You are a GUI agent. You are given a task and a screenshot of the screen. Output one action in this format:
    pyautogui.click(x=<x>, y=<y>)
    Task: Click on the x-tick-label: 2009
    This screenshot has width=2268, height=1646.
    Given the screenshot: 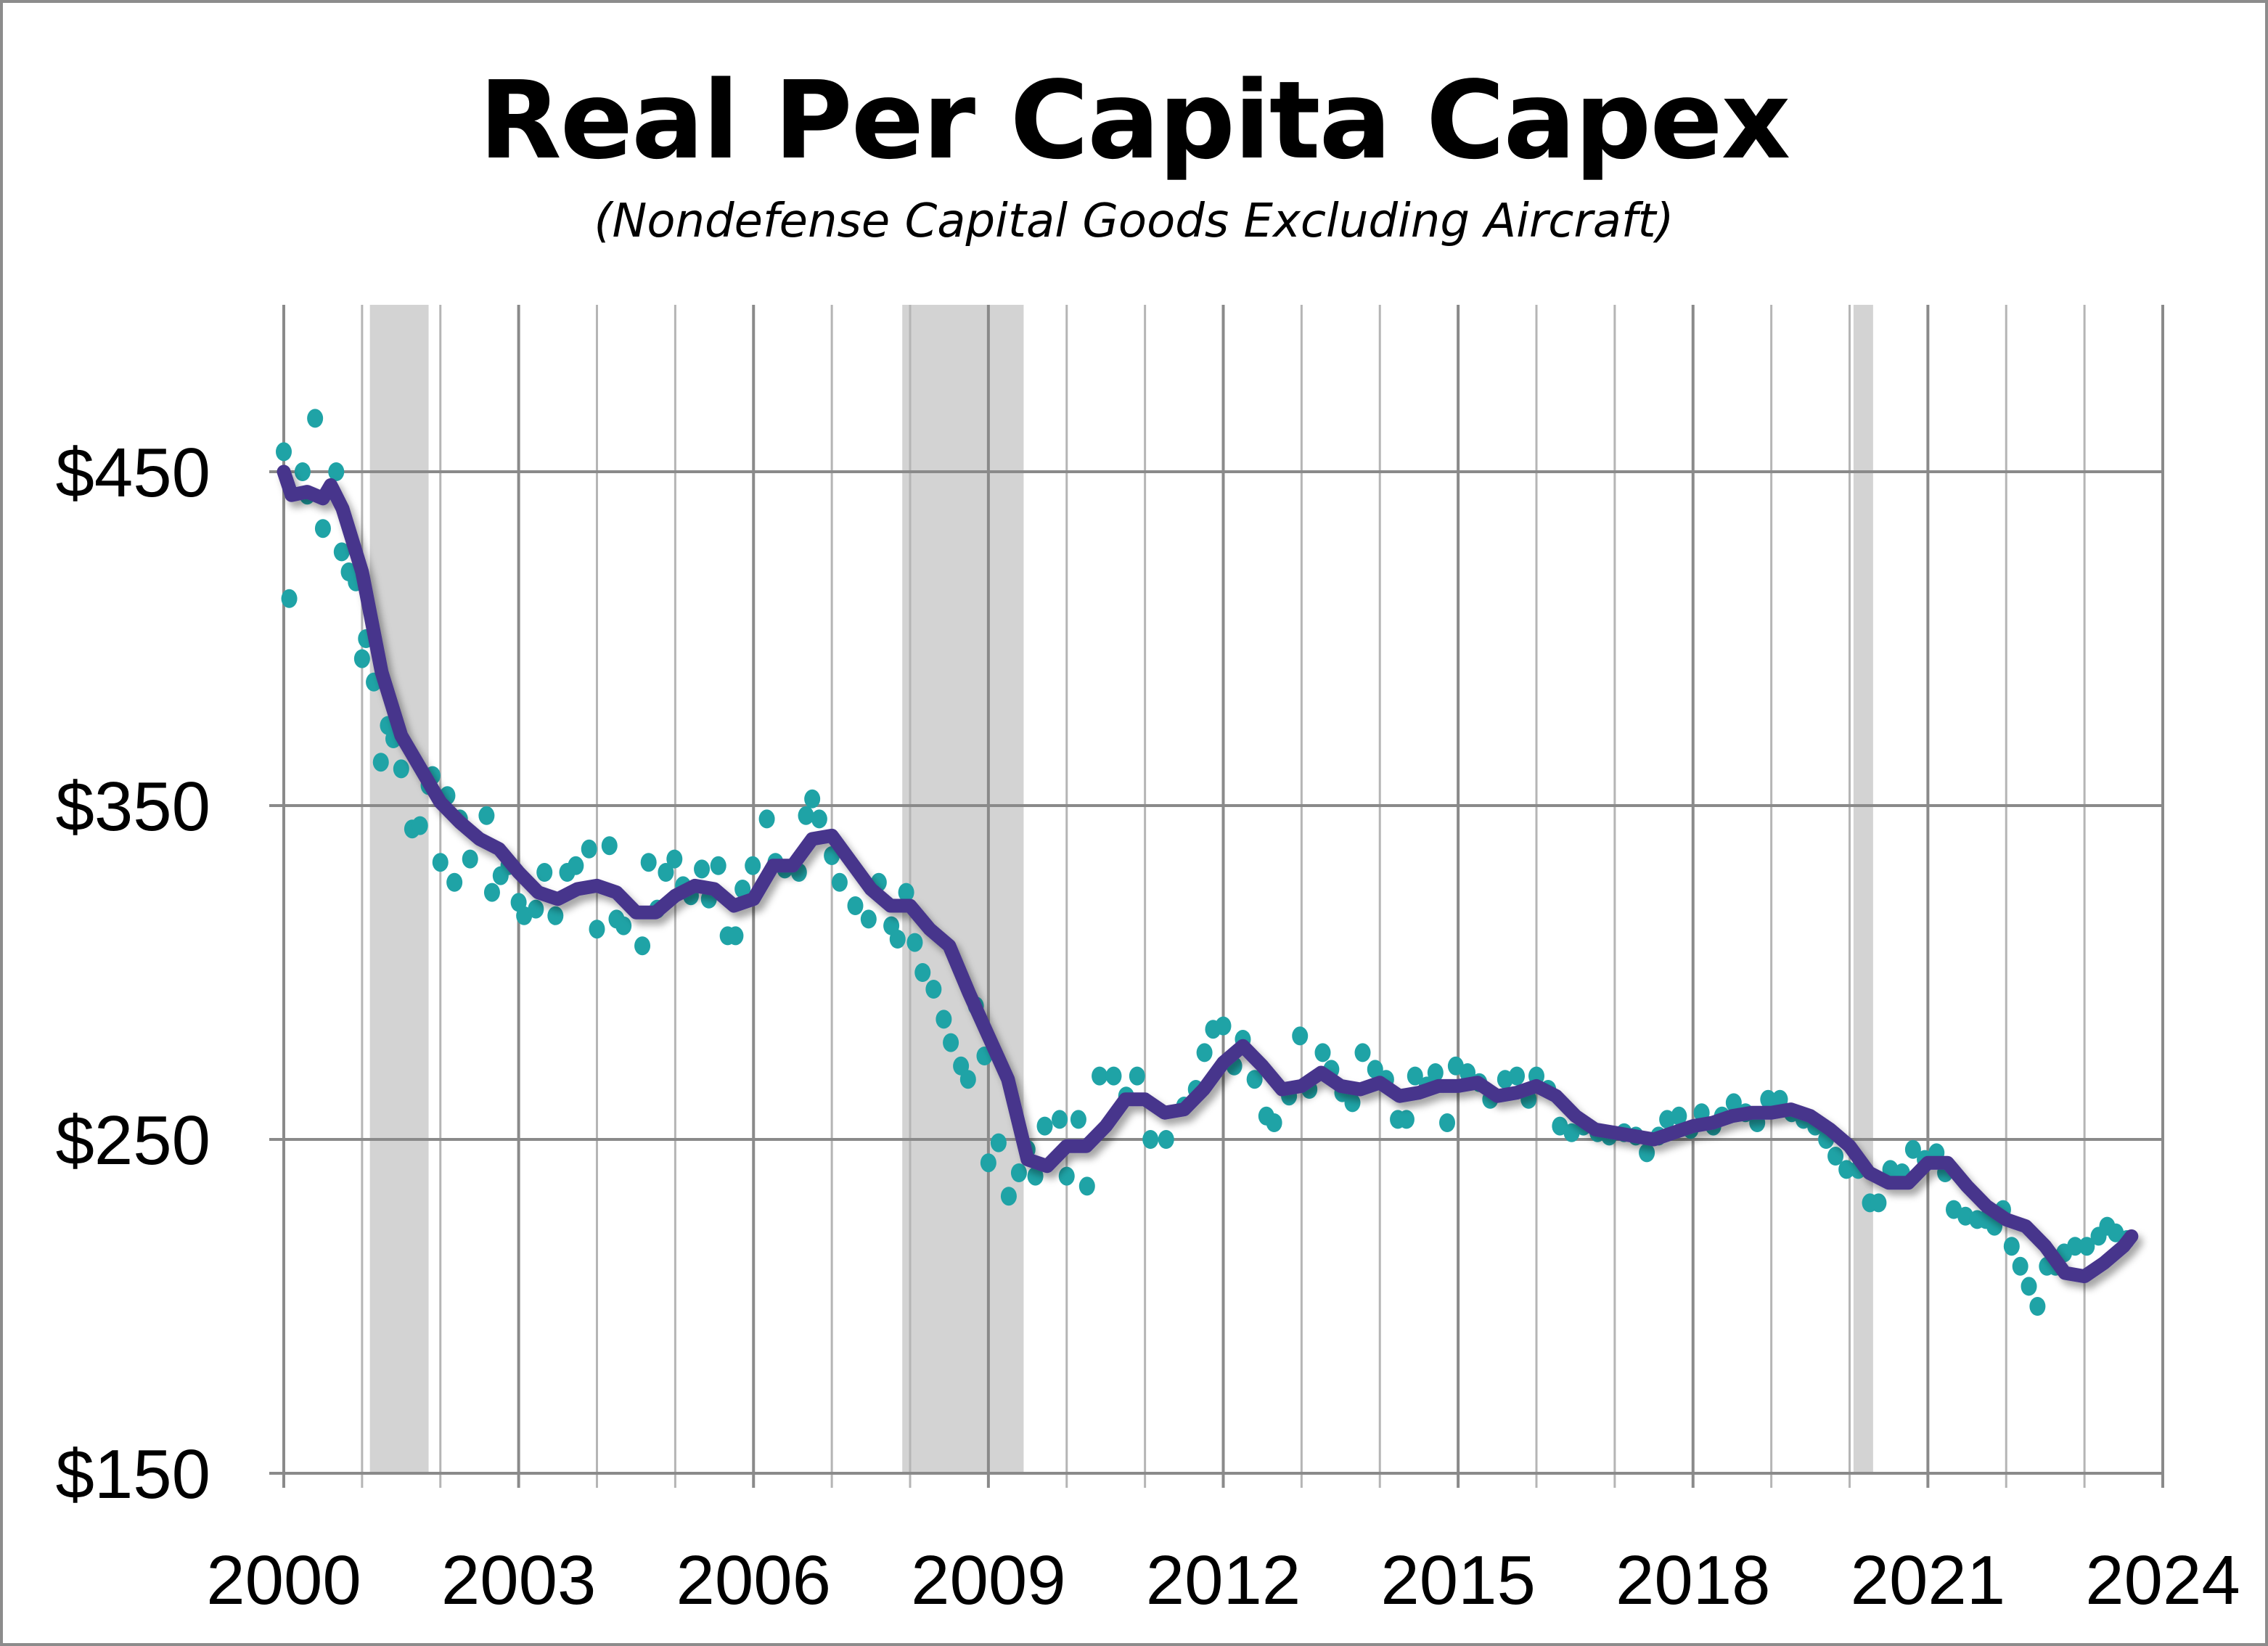 What is the action you would take?
    pyautogui.click(x=988, y=1580)
    